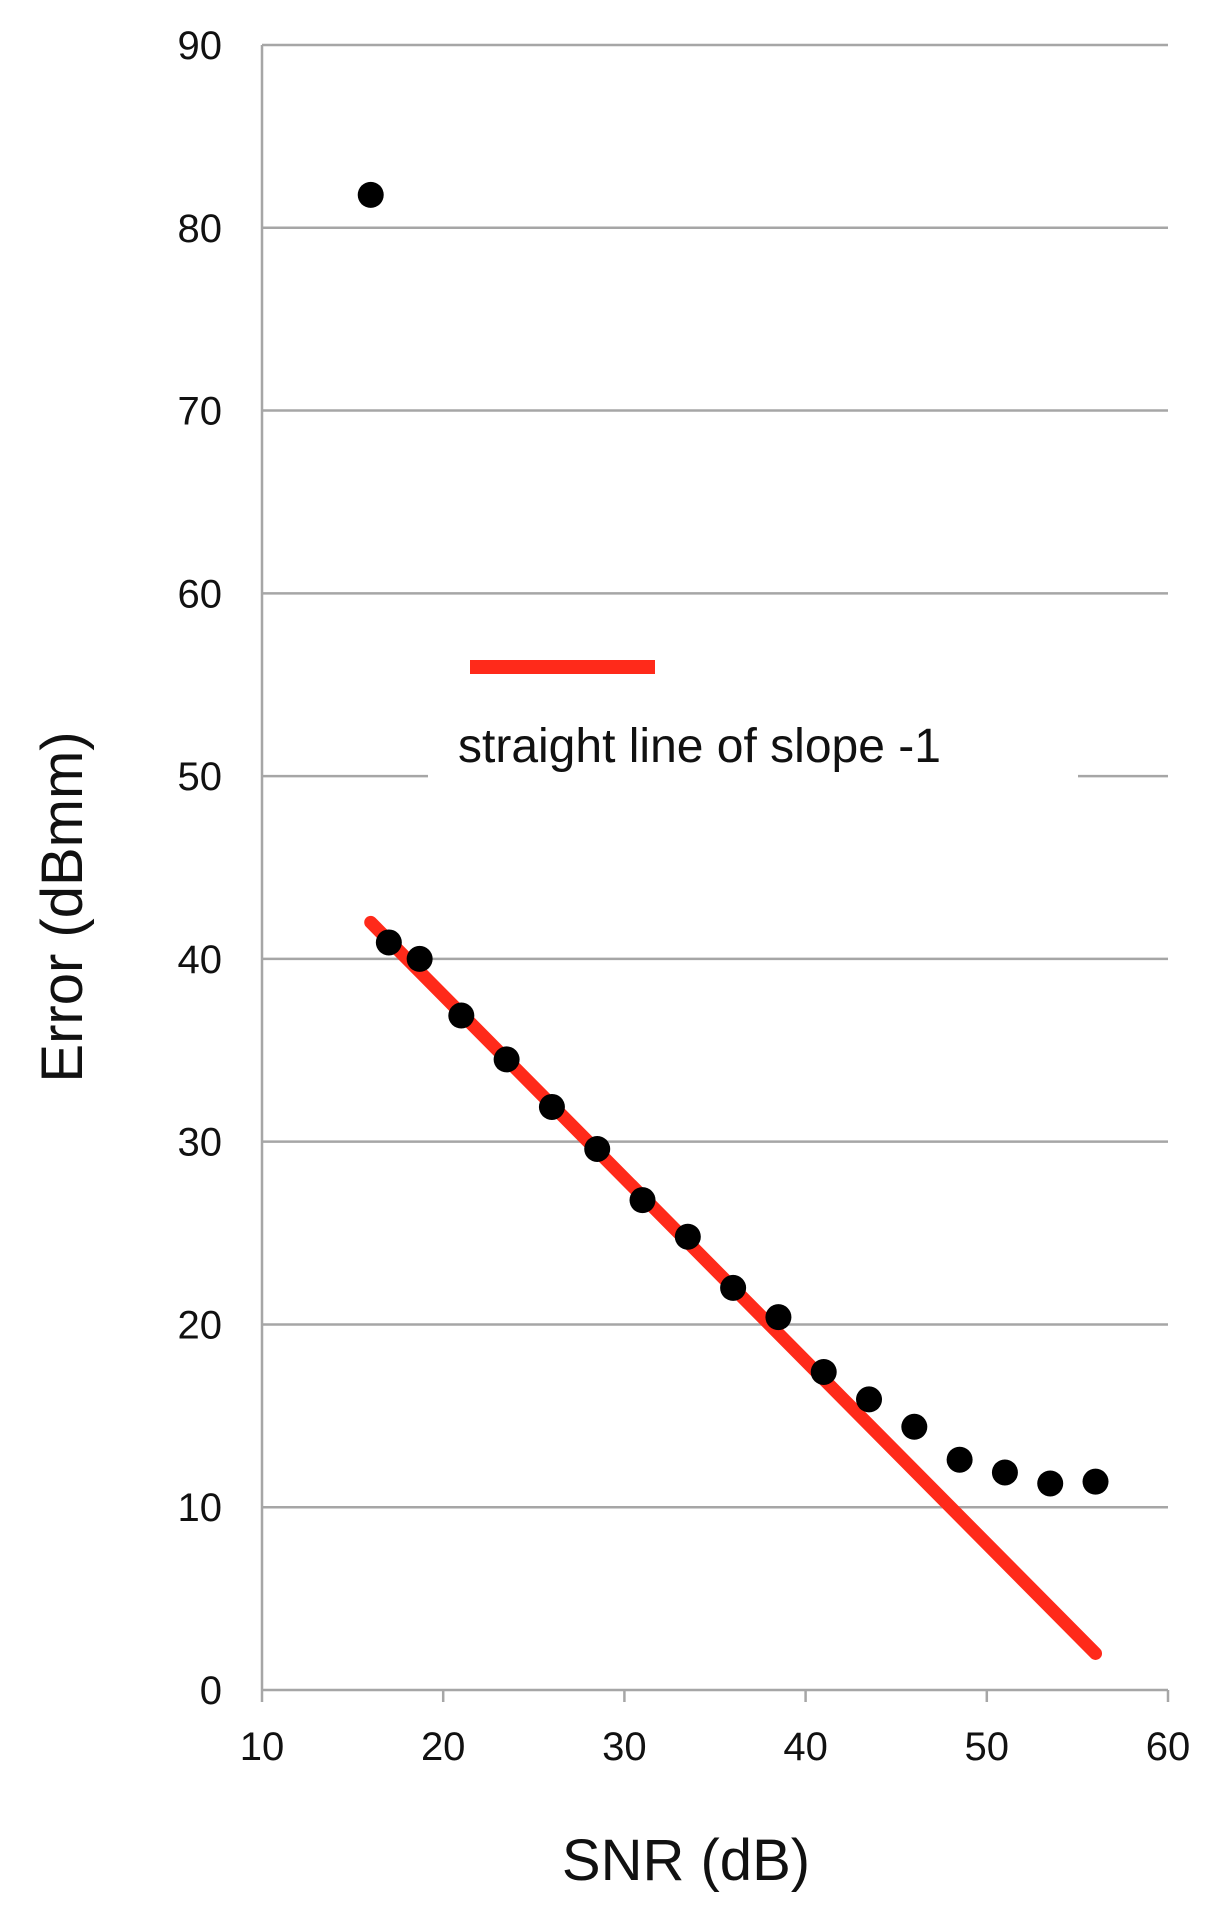 Image resolution: width=1219 pixels, height=1932 pixels. Describe the element at coordinates (200, 229) in the screenshot. I see `y-tick-label: 80` at that location.